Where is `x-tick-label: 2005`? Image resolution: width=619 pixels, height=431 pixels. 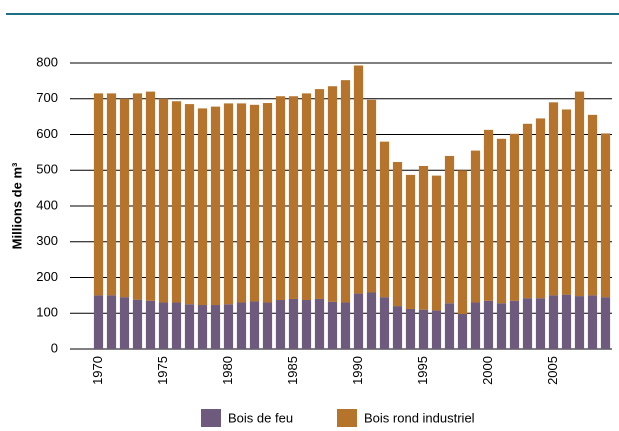 x-tick-label: 2005 is located at coordinates (552, 370).